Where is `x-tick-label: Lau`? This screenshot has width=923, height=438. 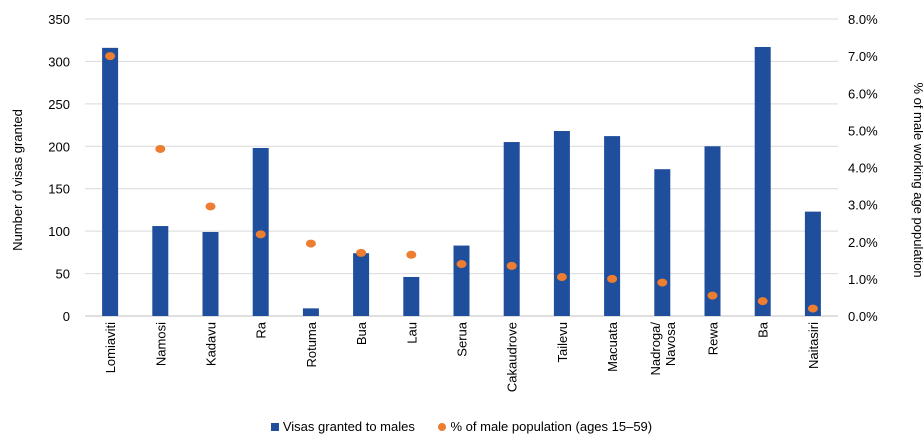
x-tick-label: Lau is located at coordinates (411, 333).